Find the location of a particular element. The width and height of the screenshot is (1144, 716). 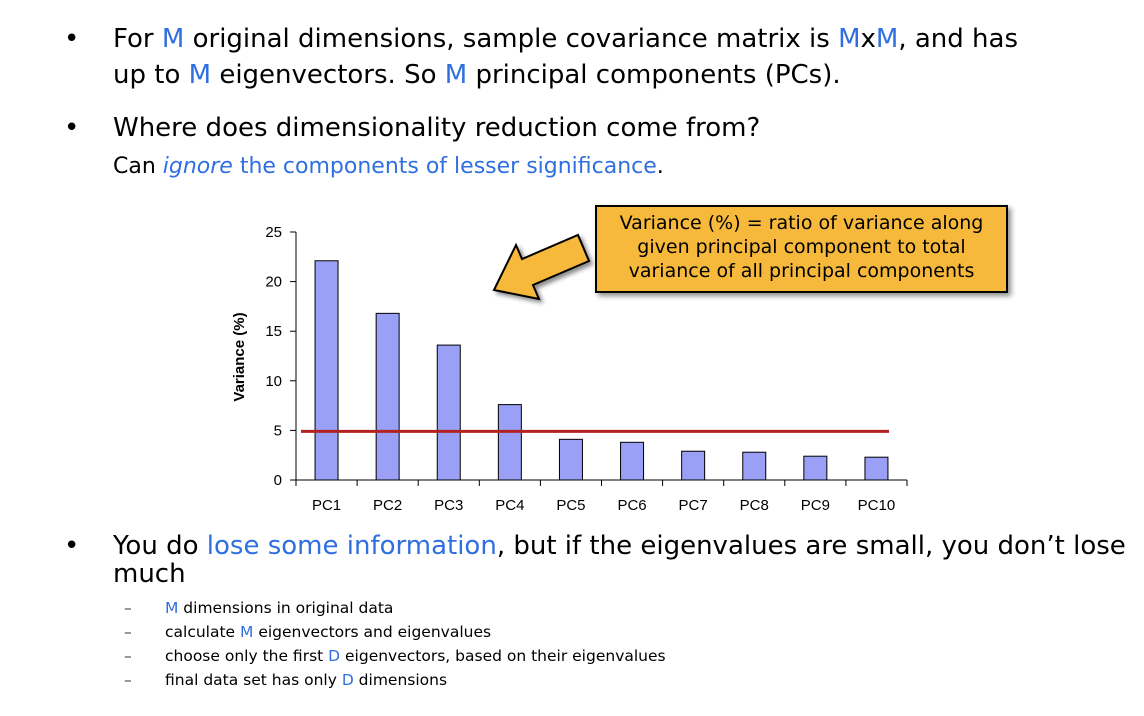

text-segment: choose only the first is located at coordinates (247, 656).